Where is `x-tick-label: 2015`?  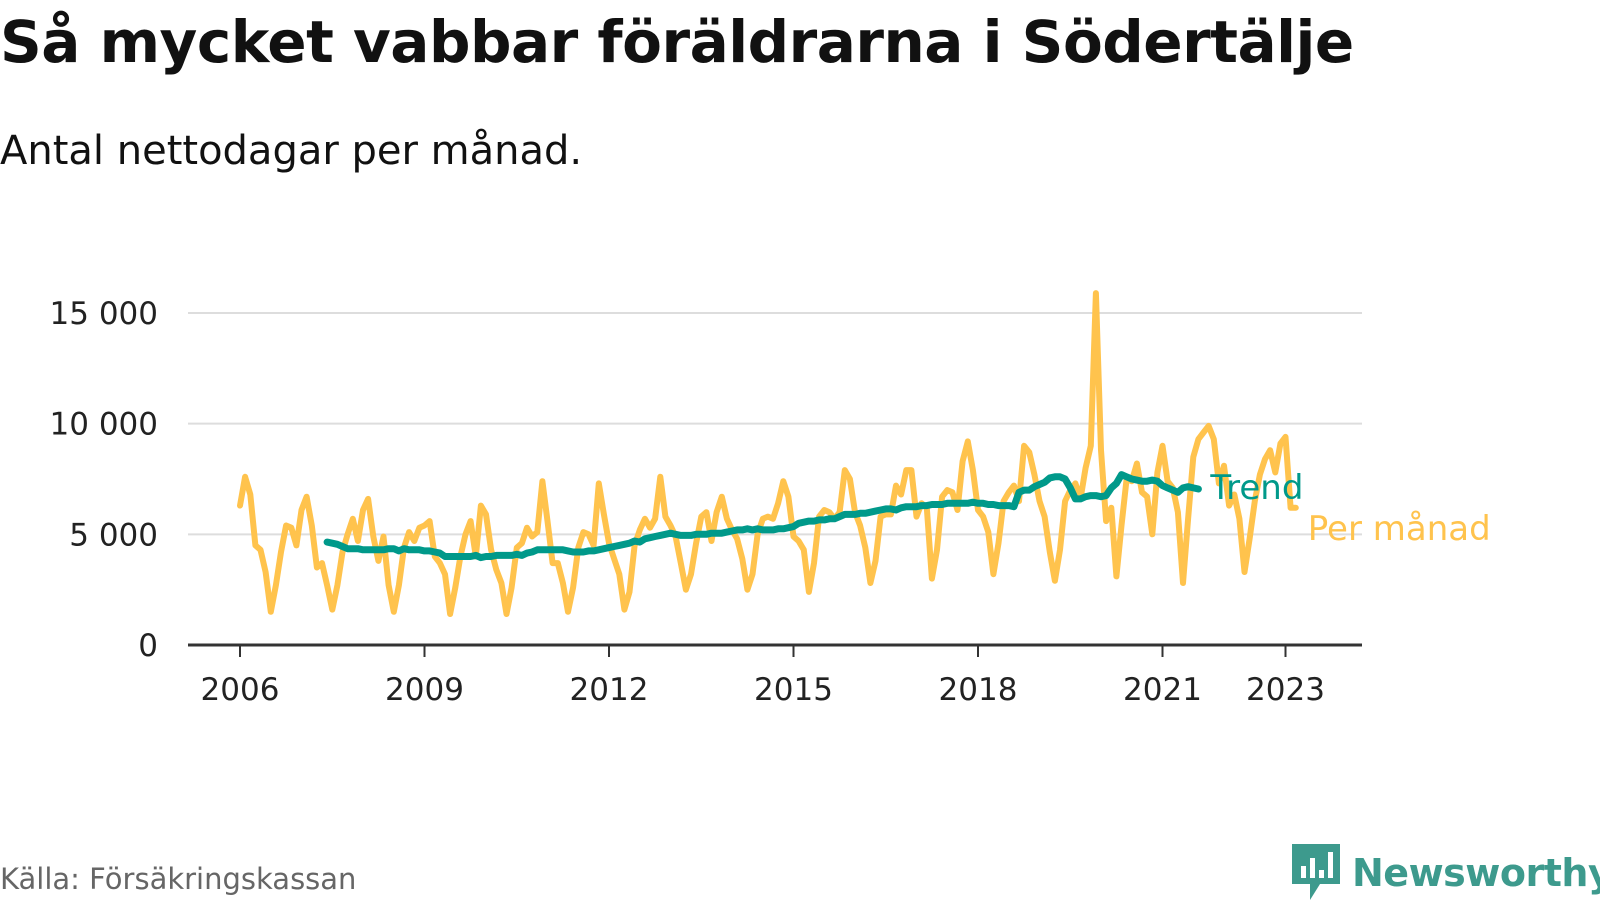 x-tick-label: 2015 is located at coordinates (793, 690).